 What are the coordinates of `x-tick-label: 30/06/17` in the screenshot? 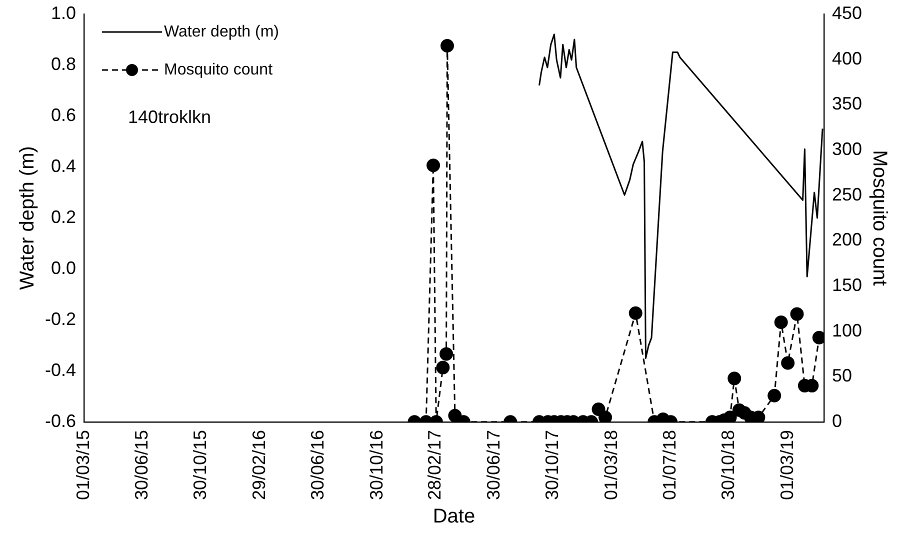 It's located at (493, 465).